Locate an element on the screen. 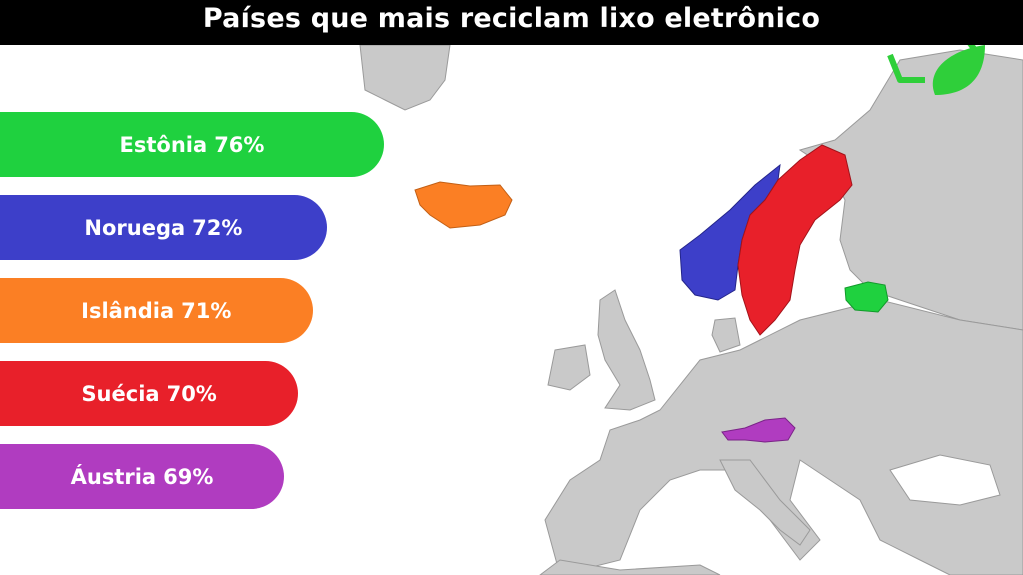 Image resolution: width=1023 pixels, height=575 pixels. bar: Islândia 71% is located at coordinates (156, 310).